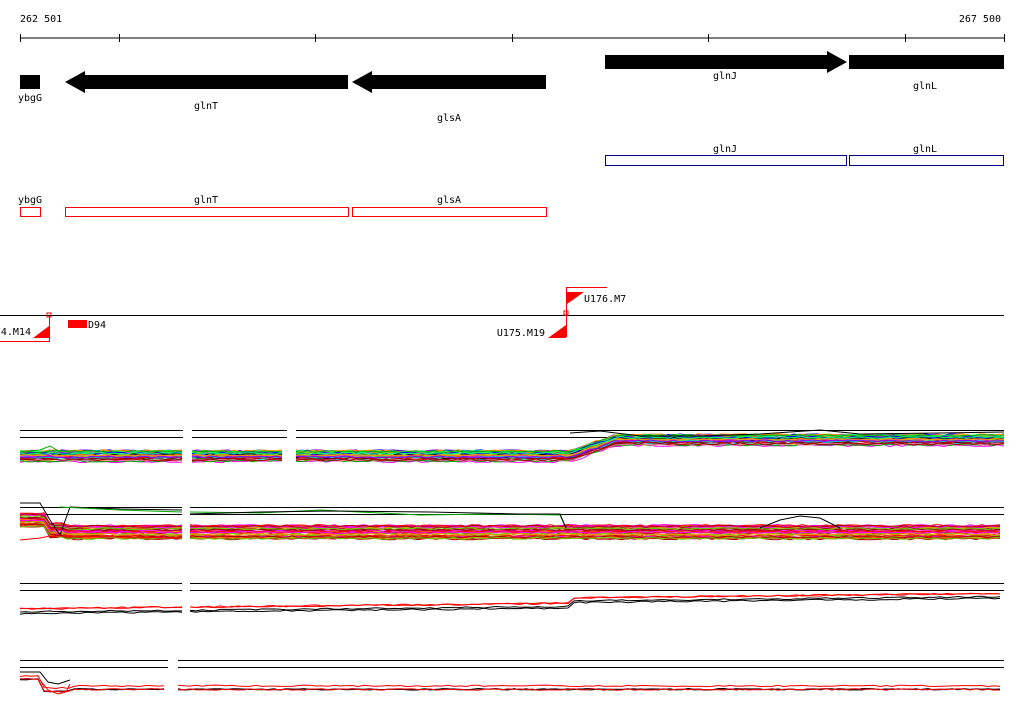 Image resolution: width=1024 pixels, height=714 pixels. Describe the element at coordinates (511, 677) in the screenshot. I see `panel-reverse-summary` at that location.